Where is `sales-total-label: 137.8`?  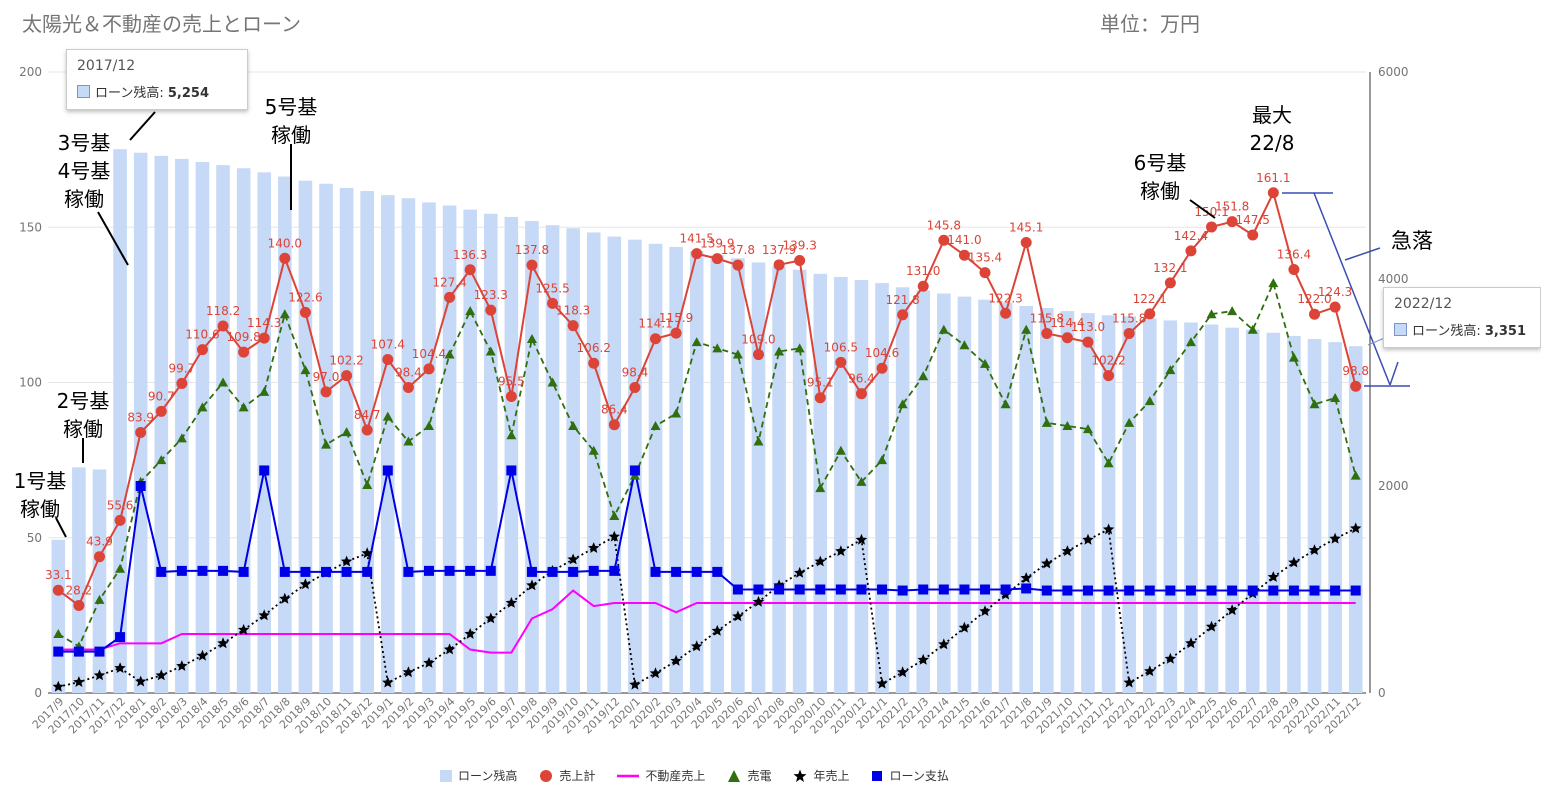
sales-total-label: 137.8 is located at coordinates (532, 250).